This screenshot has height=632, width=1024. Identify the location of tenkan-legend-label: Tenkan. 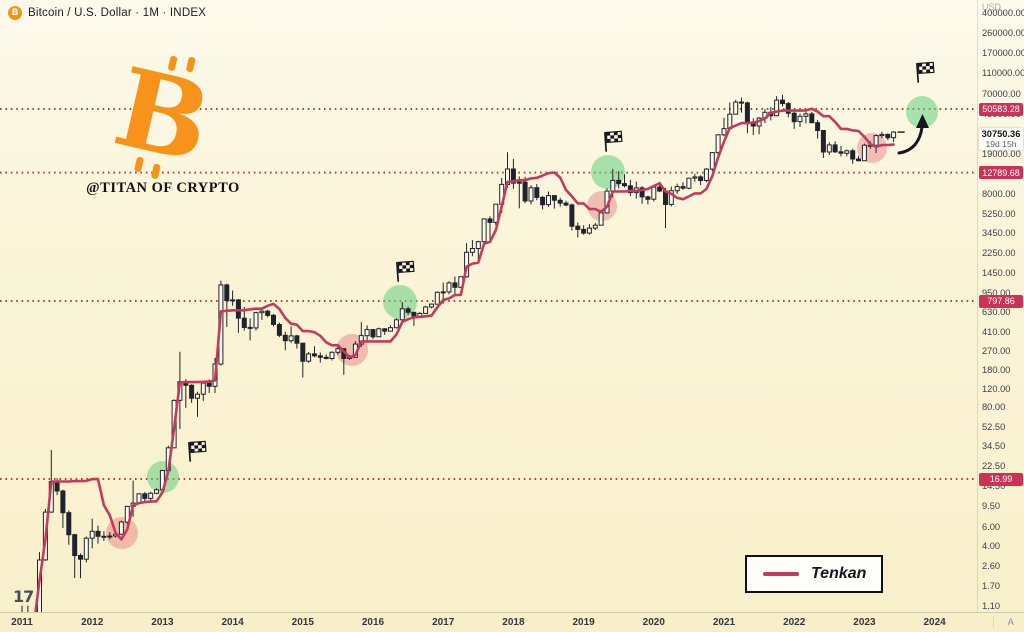
(839, 573).